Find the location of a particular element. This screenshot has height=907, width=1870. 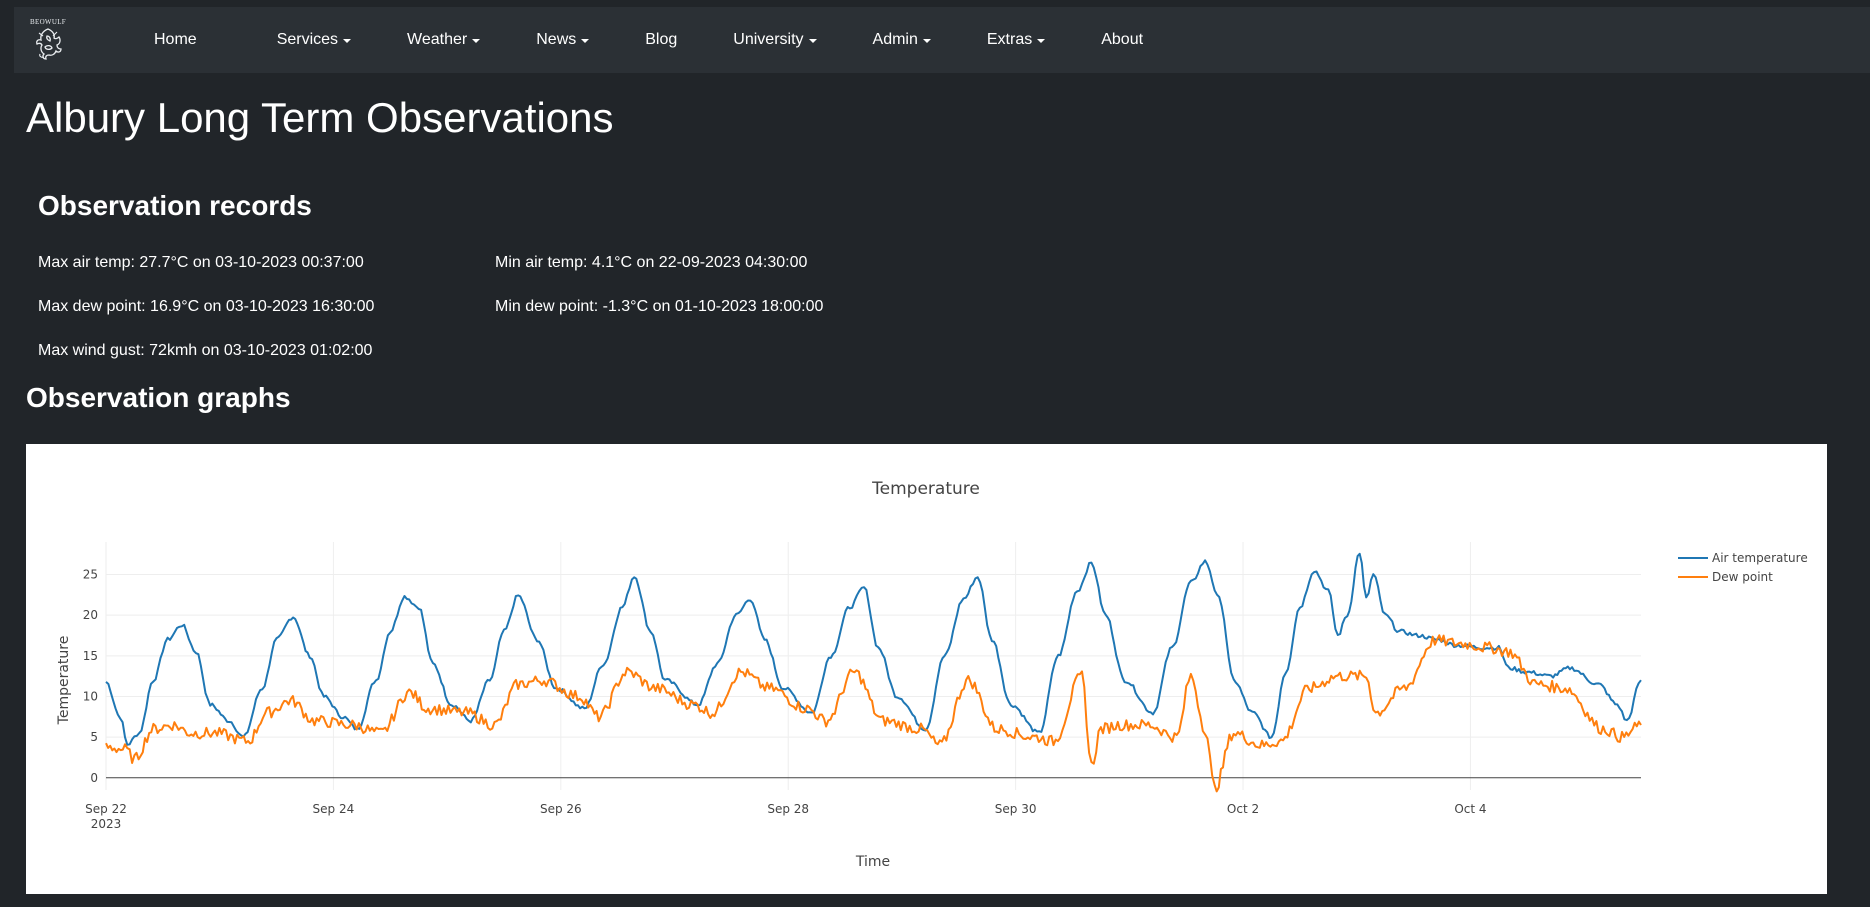

chart-legend: Air temperature Dew point is located at coordinates (1743, 567).